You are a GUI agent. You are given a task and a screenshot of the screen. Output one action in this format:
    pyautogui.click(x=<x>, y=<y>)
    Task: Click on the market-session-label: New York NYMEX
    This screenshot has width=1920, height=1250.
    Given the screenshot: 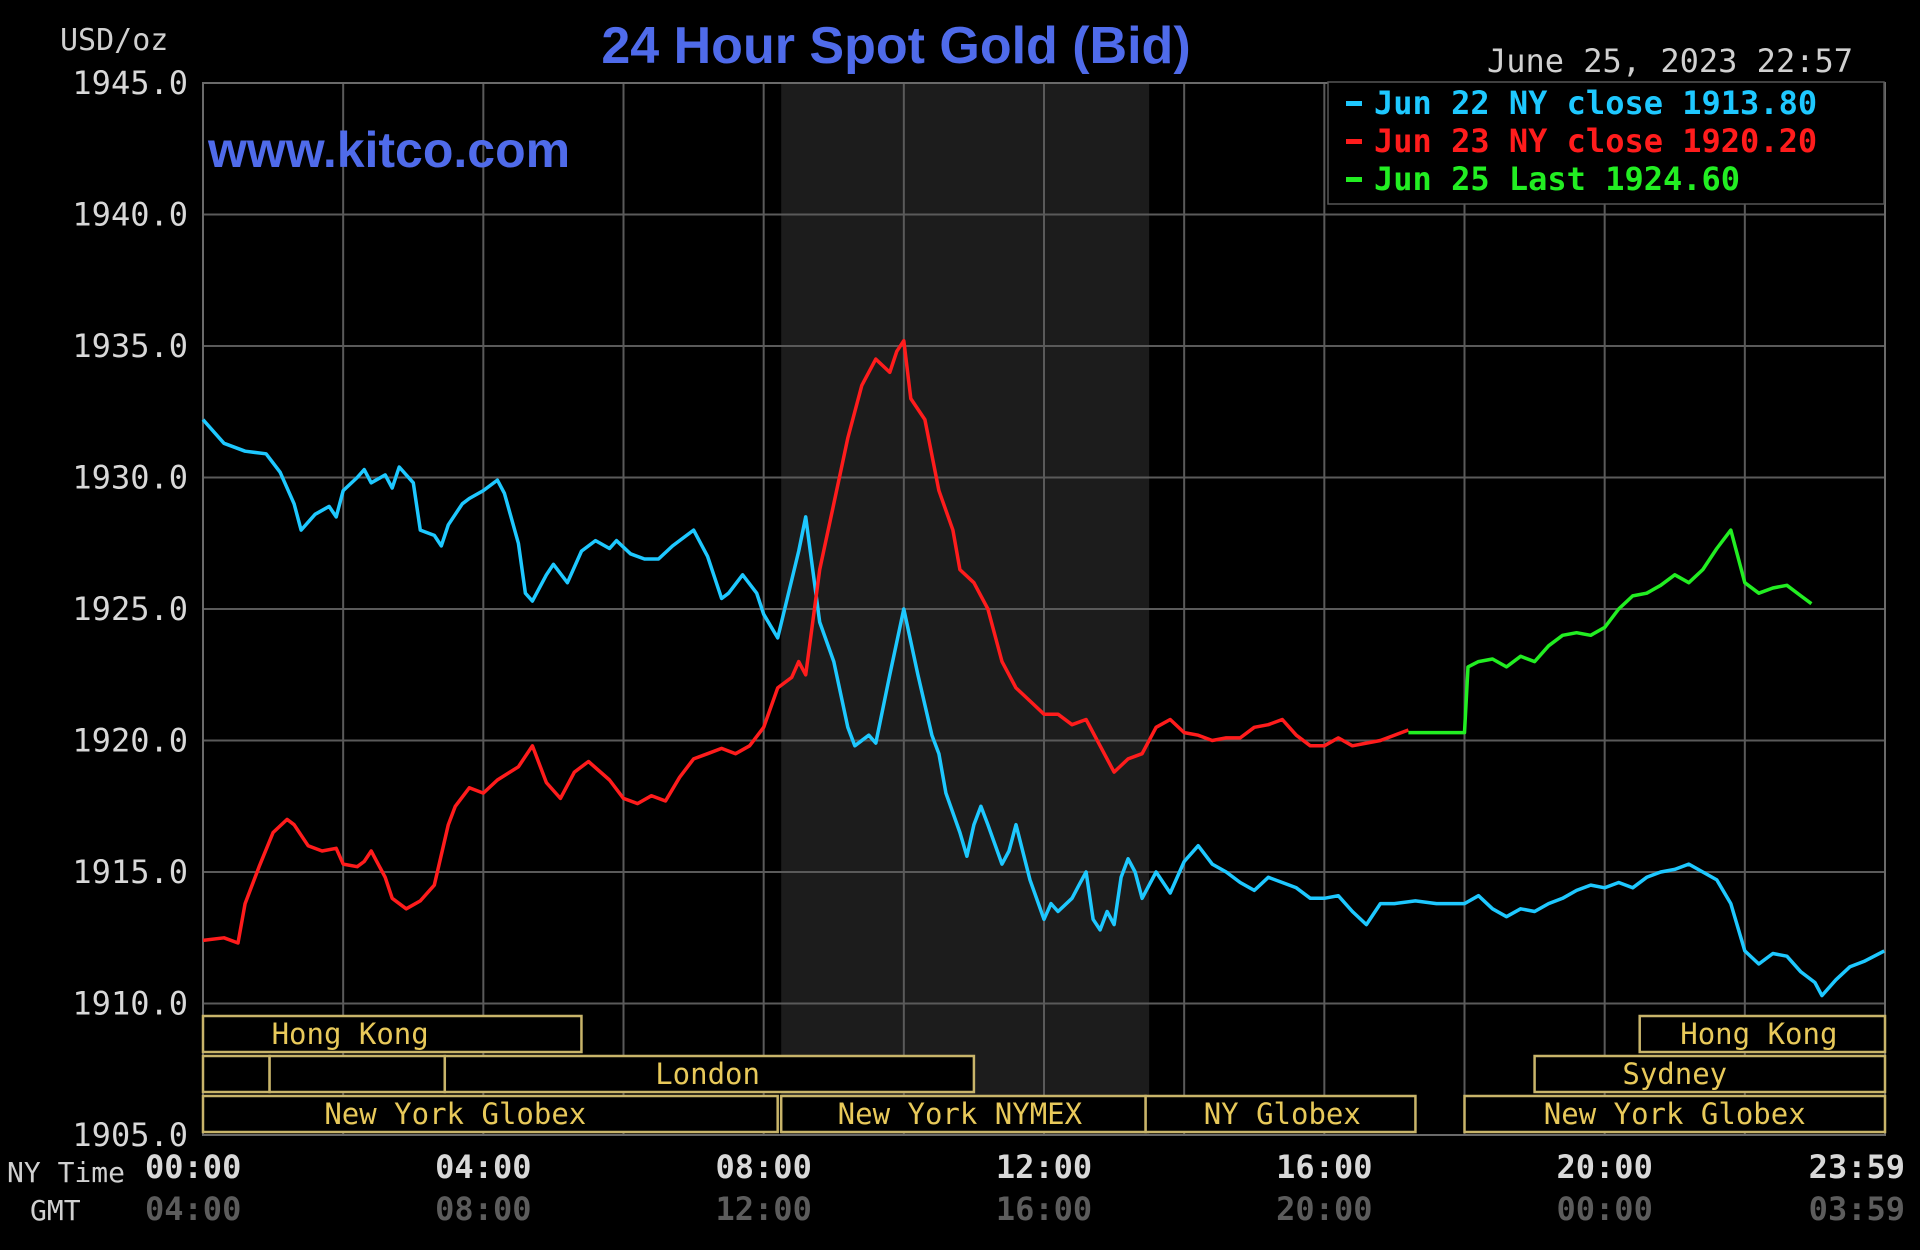 What is the action you would take?
    pyautogui.click(x=960, y=1114)
    